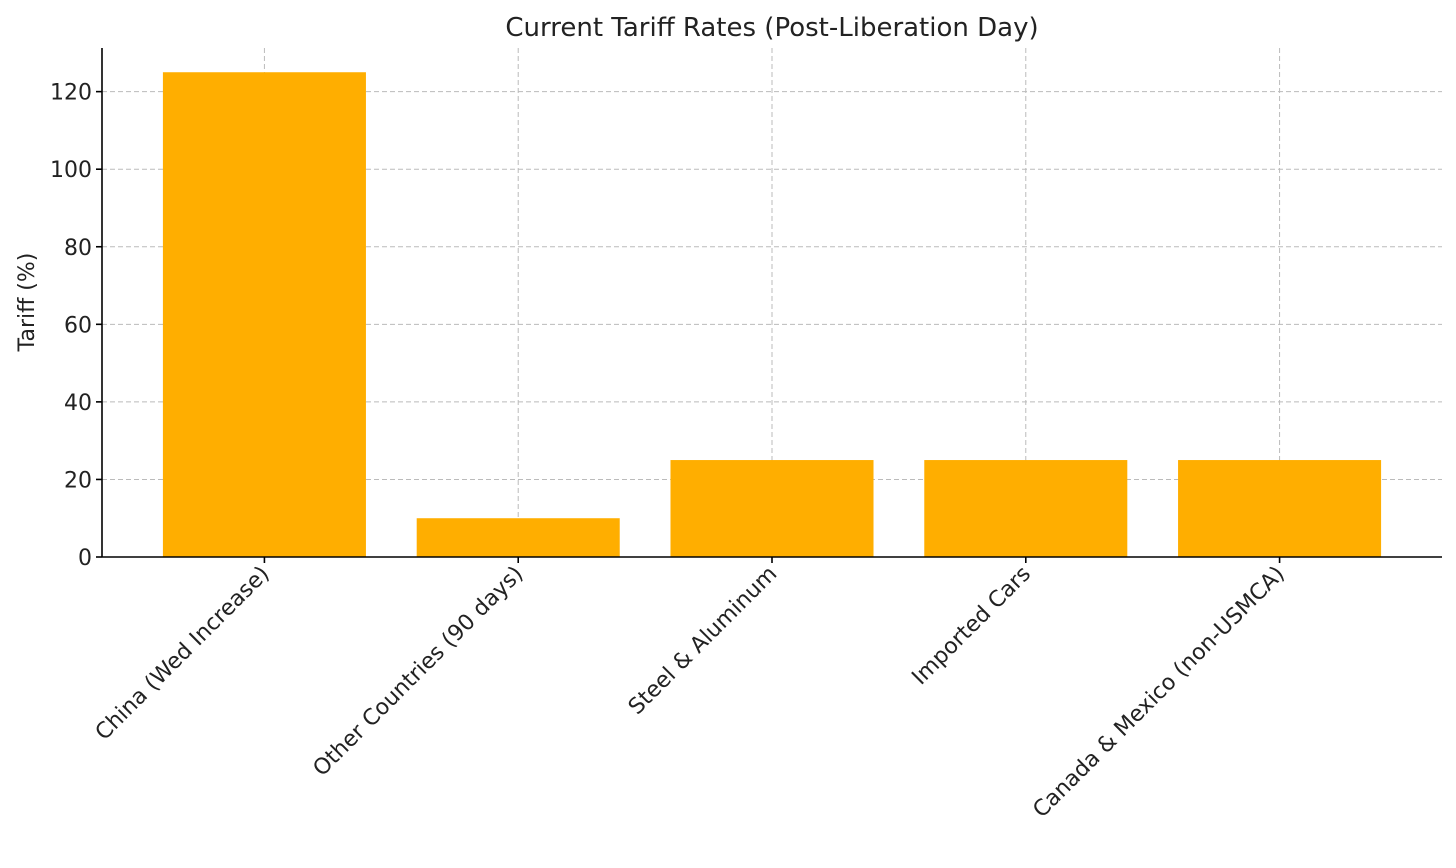 The height and width of the screenshot is (868, 1456). Describe the element at coordinates (71, 170) in the screenshot. I see `y-tick-label: 100` at that location.